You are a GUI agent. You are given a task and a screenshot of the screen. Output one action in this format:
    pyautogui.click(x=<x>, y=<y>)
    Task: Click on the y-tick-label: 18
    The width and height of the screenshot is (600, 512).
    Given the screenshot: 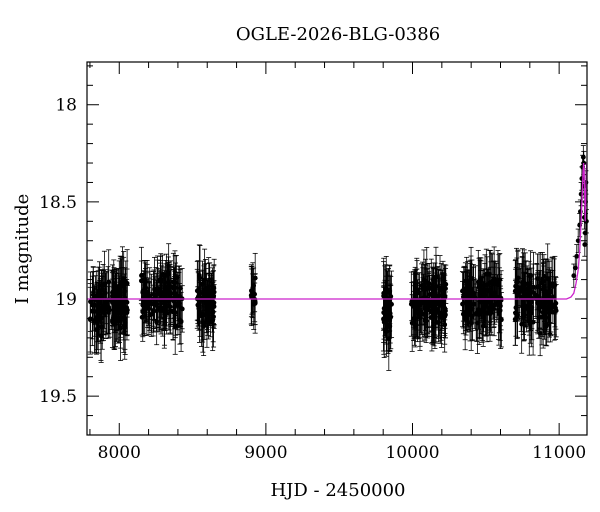 What is the action you would take?
    pyautogui.click(x=66, y=106)
    